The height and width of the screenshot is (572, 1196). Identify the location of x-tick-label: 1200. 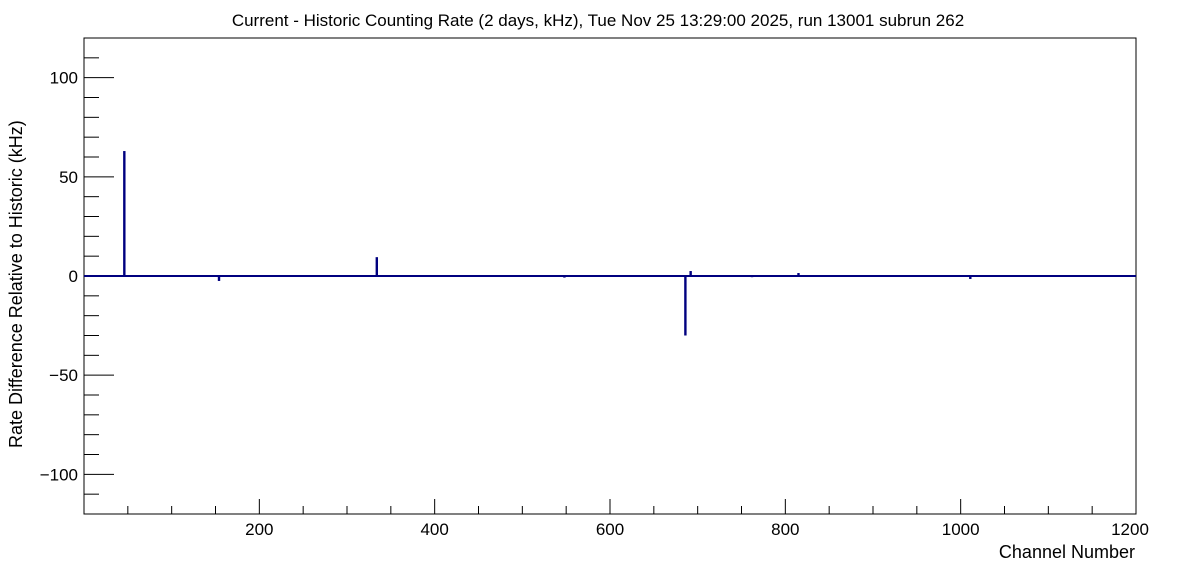
(1130, 529).